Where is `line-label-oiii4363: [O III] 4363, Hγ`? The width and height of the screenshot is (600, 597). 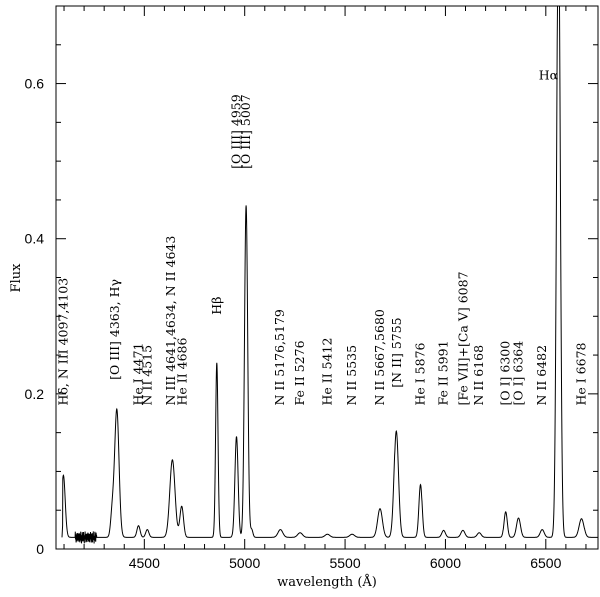
line-label-oiii4363: [O III] 4363, Hγ is located at coordinates (114, 329).